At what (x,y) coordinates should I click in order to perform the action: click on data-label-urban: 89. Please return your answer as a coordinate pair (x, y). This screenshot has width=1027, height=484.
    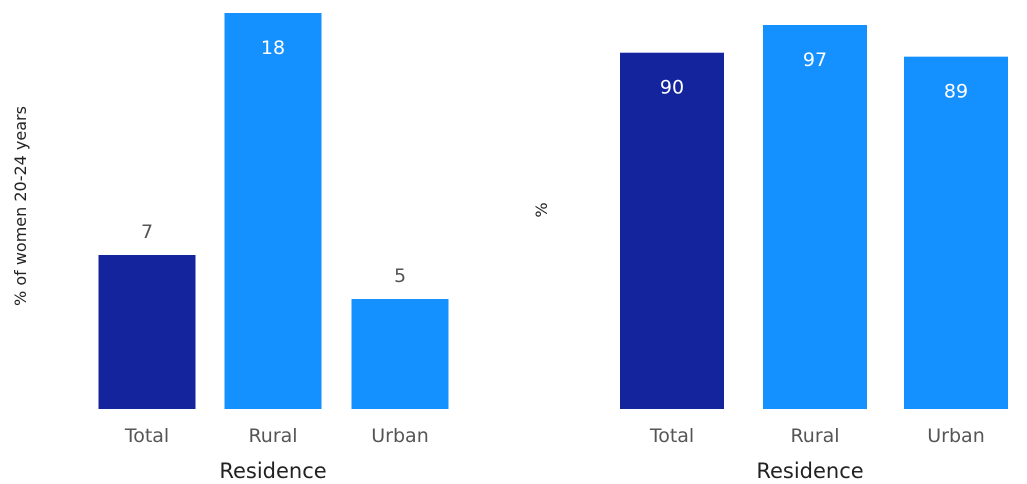
    Looking at the image, I should click on (956, 92).